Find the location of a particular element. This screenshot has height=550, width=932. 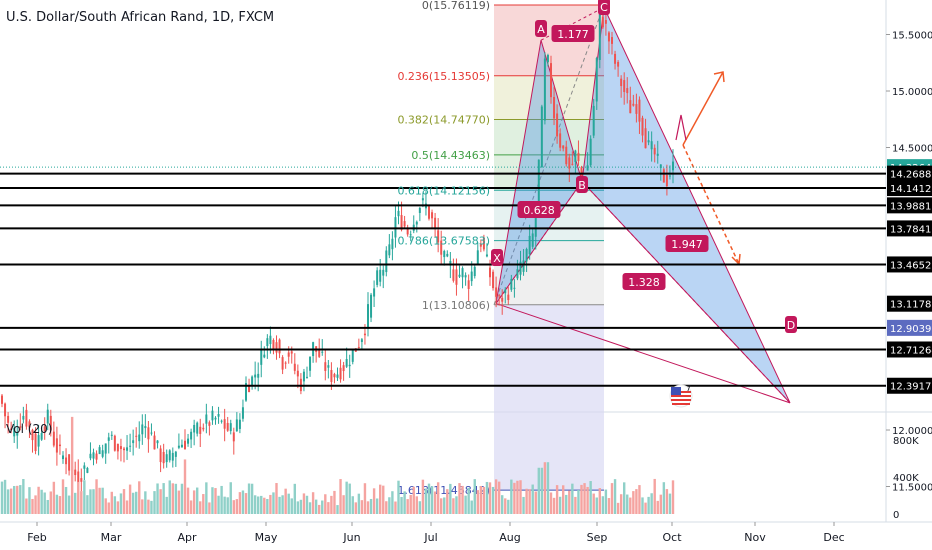

time-tick-label: Oct is located at coordinates (672, 537).